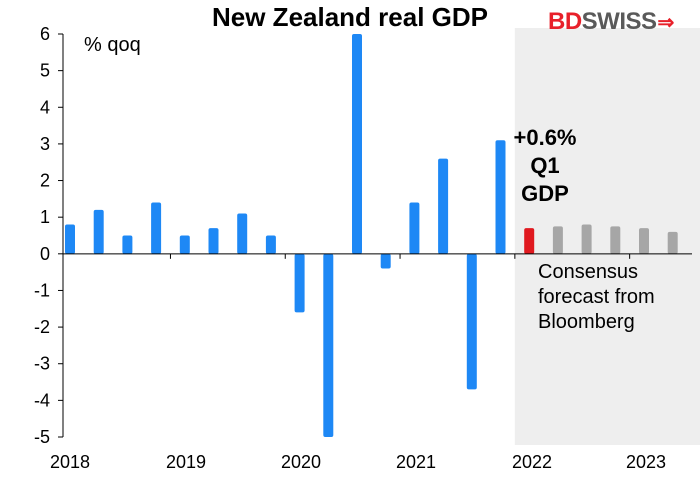 The height and width of the screenshot is (500, 700). What do you see at coordinates (42, 400) in the screenshot?
I see `y-tick-label: -4` at bounding box center [42, 400].